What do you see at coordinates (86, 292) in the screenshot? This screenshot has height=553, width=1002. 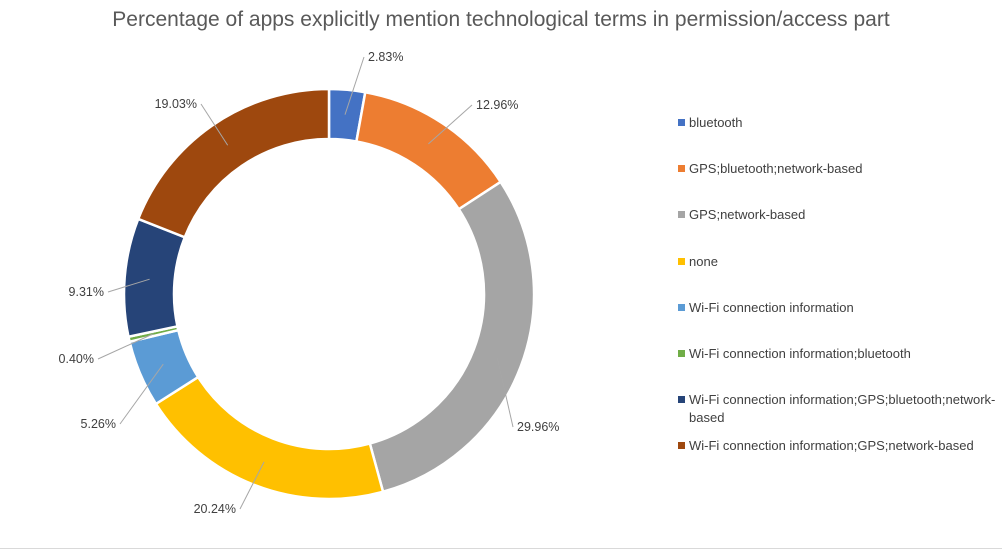 I see `data-label-6: 9.31%` at bounding box center [86, 292].